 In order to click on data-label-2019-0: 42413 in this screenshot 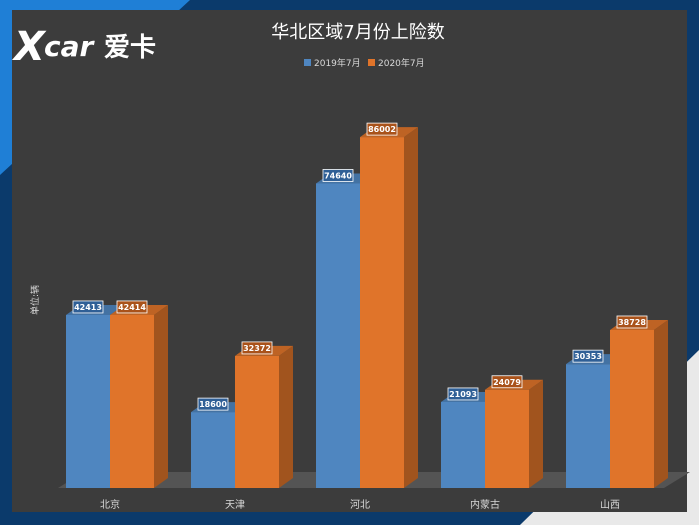, I will do `click(88, 307)`.